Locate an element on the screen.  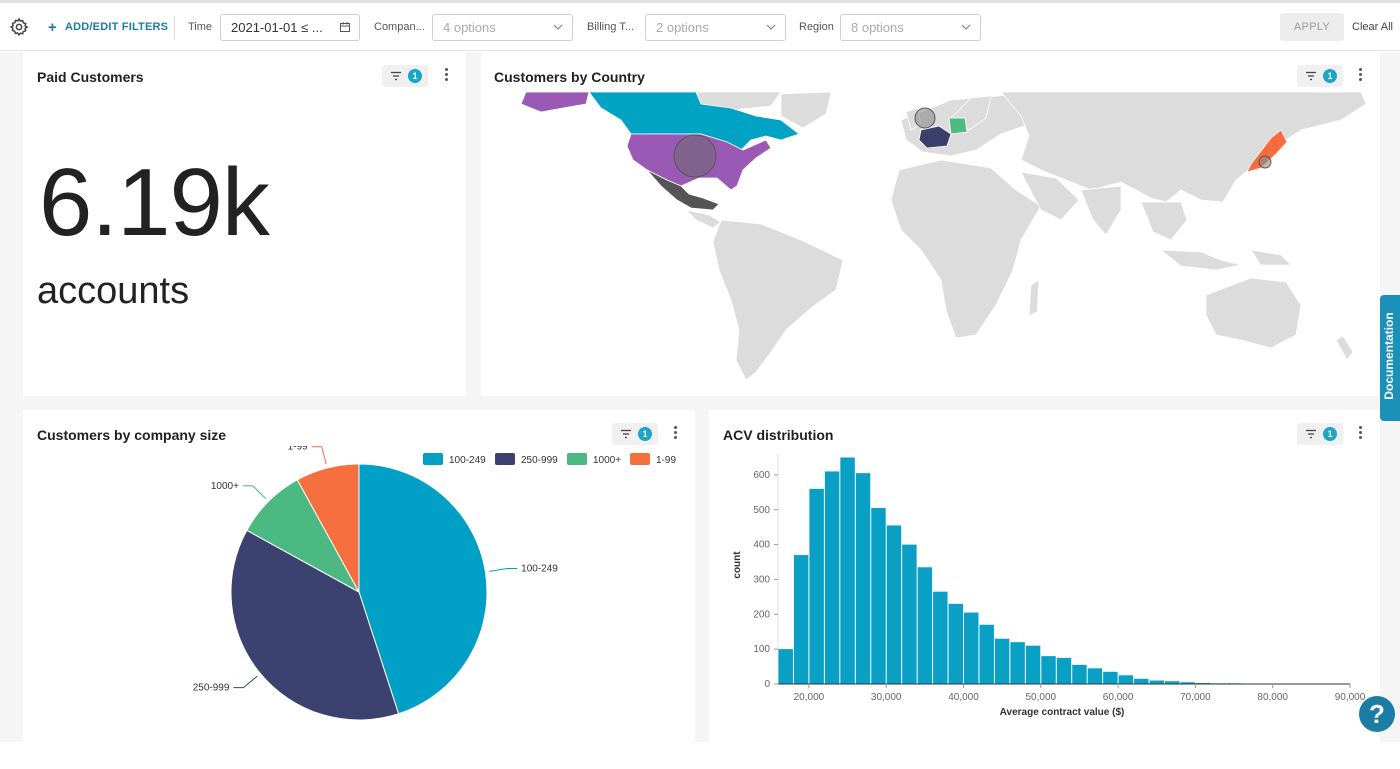
apply-button: APPLY is located at coordinates (1312, 27).